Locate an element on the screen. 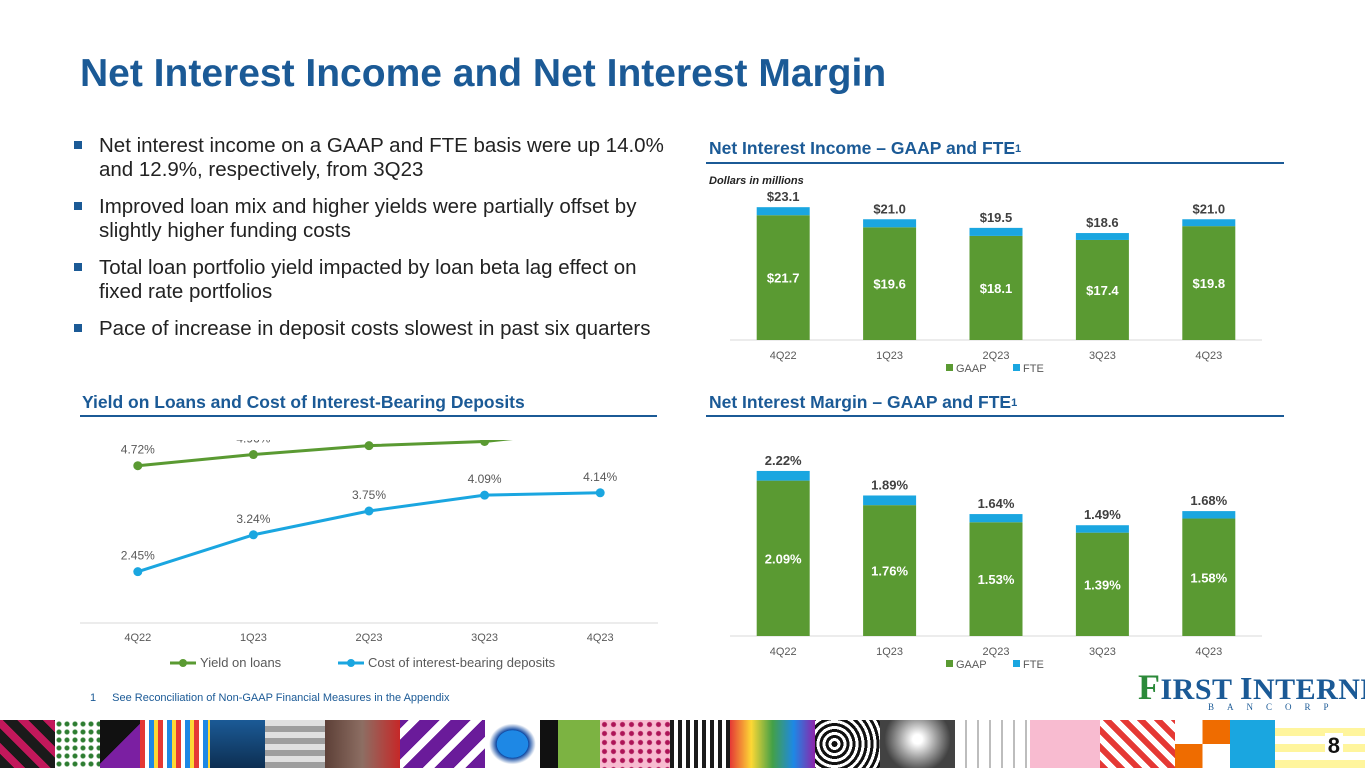 This screenshot has width=1365, height=768. bar-total-label: $19.5 is located at coordinates (996, 217).